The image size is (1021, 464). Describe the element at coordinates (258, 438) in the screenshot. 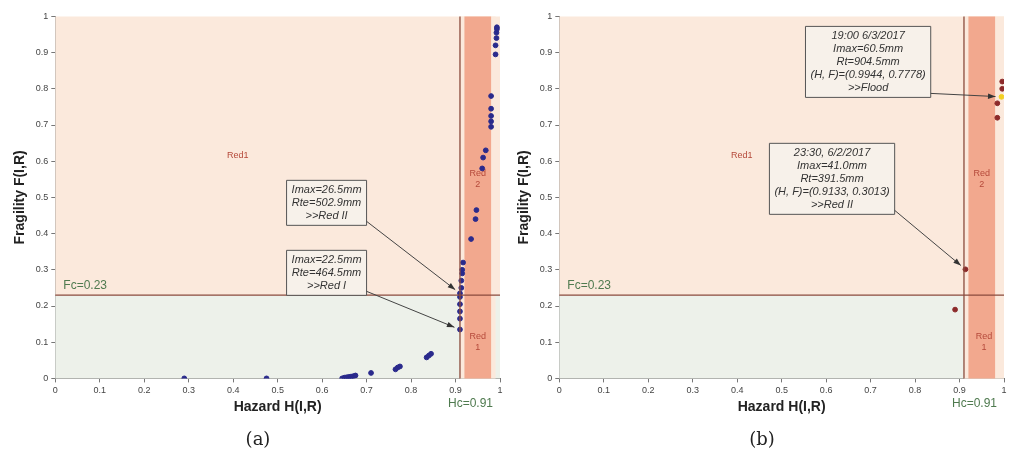

I see `text: (a)` at that location.